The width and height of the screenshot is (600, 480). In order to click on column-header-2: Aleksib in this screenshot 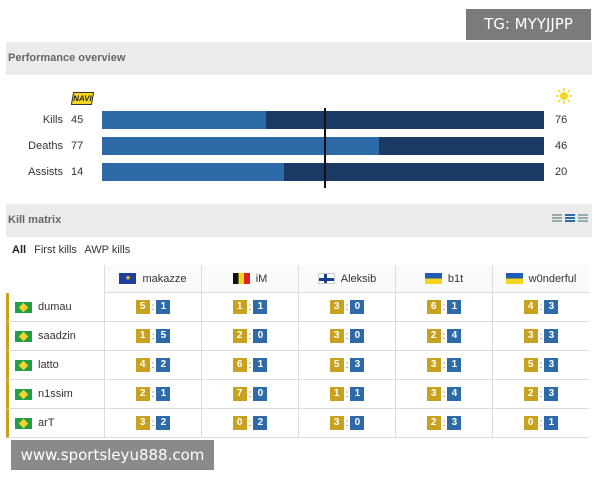, I will do `click(346, 279)`.